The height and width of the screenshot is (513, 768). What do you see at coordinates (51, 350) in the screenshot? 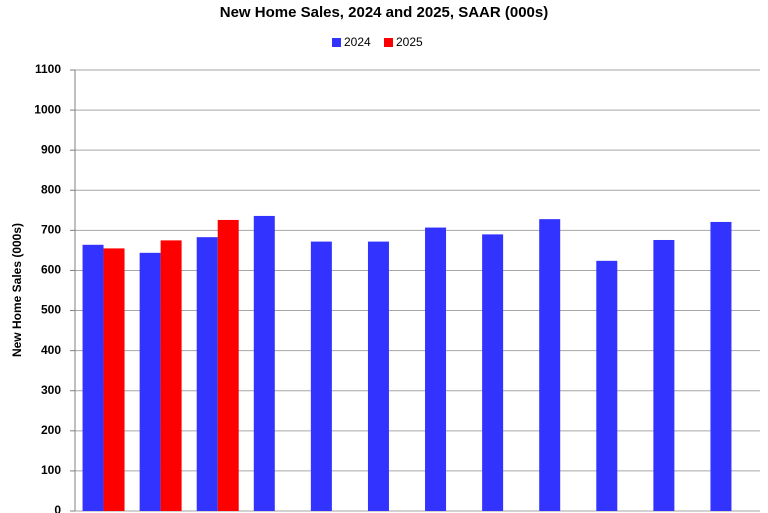
I see `y-tick-label: 400` at bounding box center [51, 350].